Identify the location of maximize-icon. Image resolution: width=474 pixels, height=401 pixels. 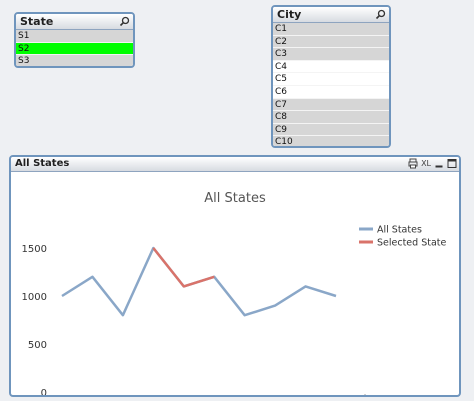
(452, 163).